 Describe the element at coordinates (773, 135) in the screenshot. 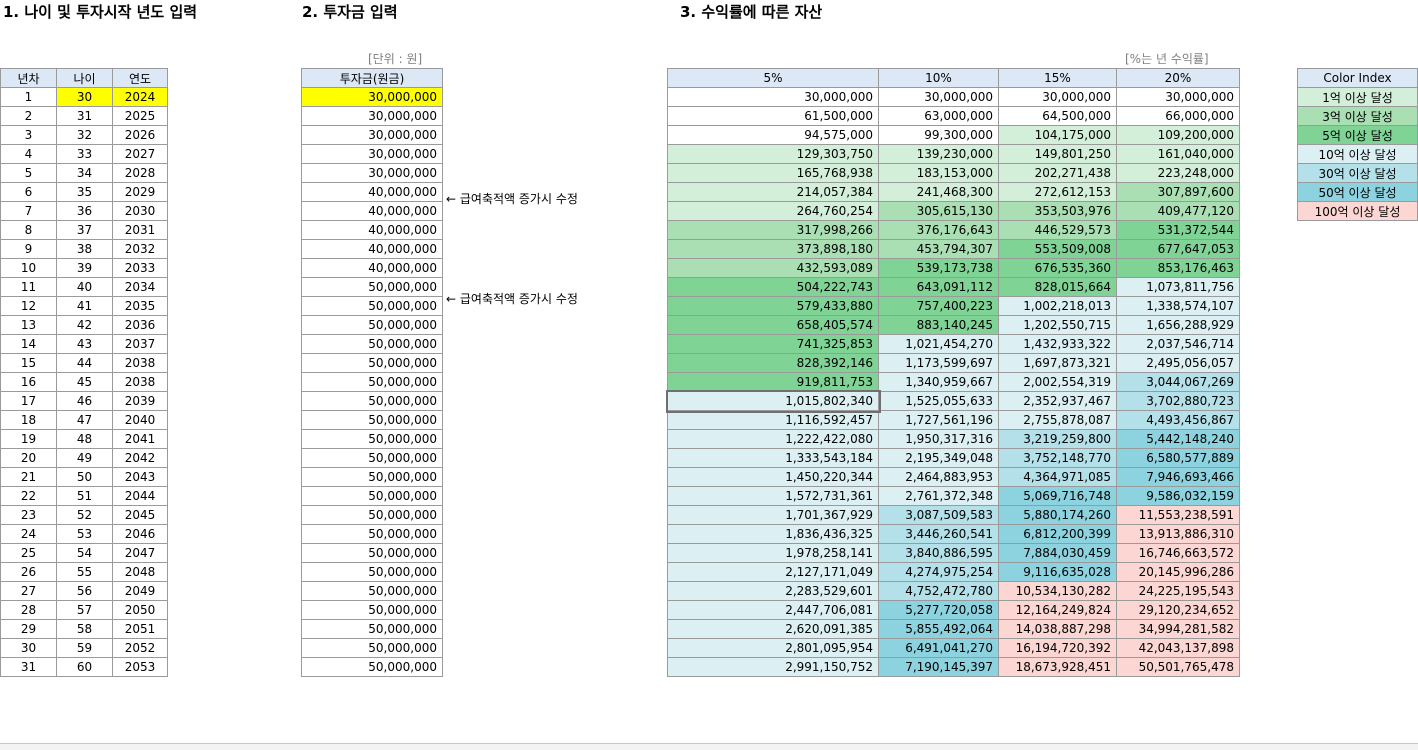

I see `returns-cell: 94,575,000` at that location.